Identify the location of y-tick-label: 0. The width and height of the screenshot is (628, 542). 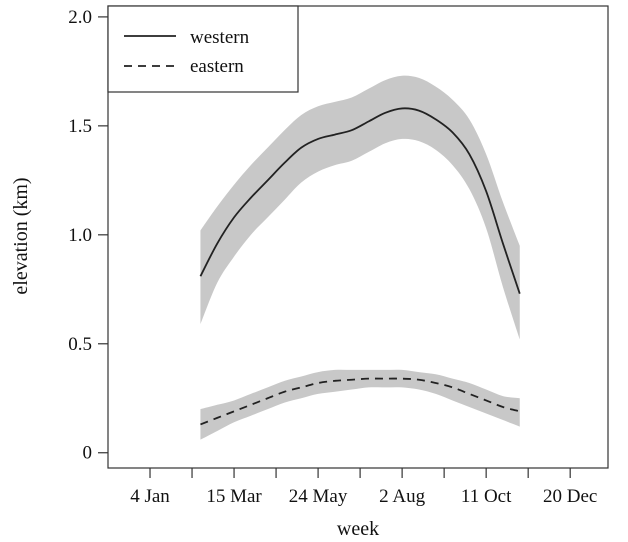
(88, 453).